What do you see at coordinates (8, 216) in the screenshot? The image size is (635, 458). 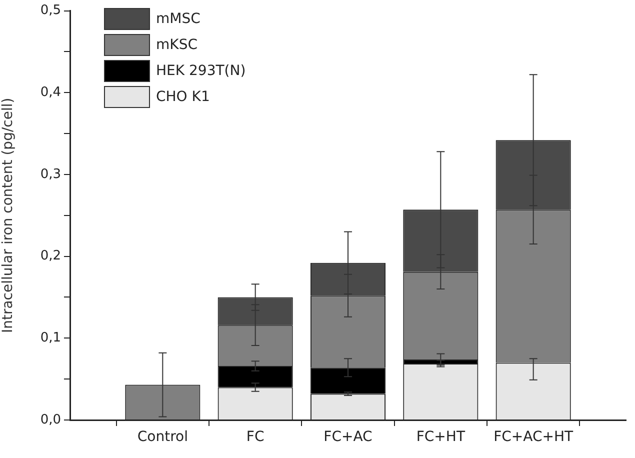 I see `y-axis-title: Intracellular iron content (pg/cell)` at bounding box center [8, 216].